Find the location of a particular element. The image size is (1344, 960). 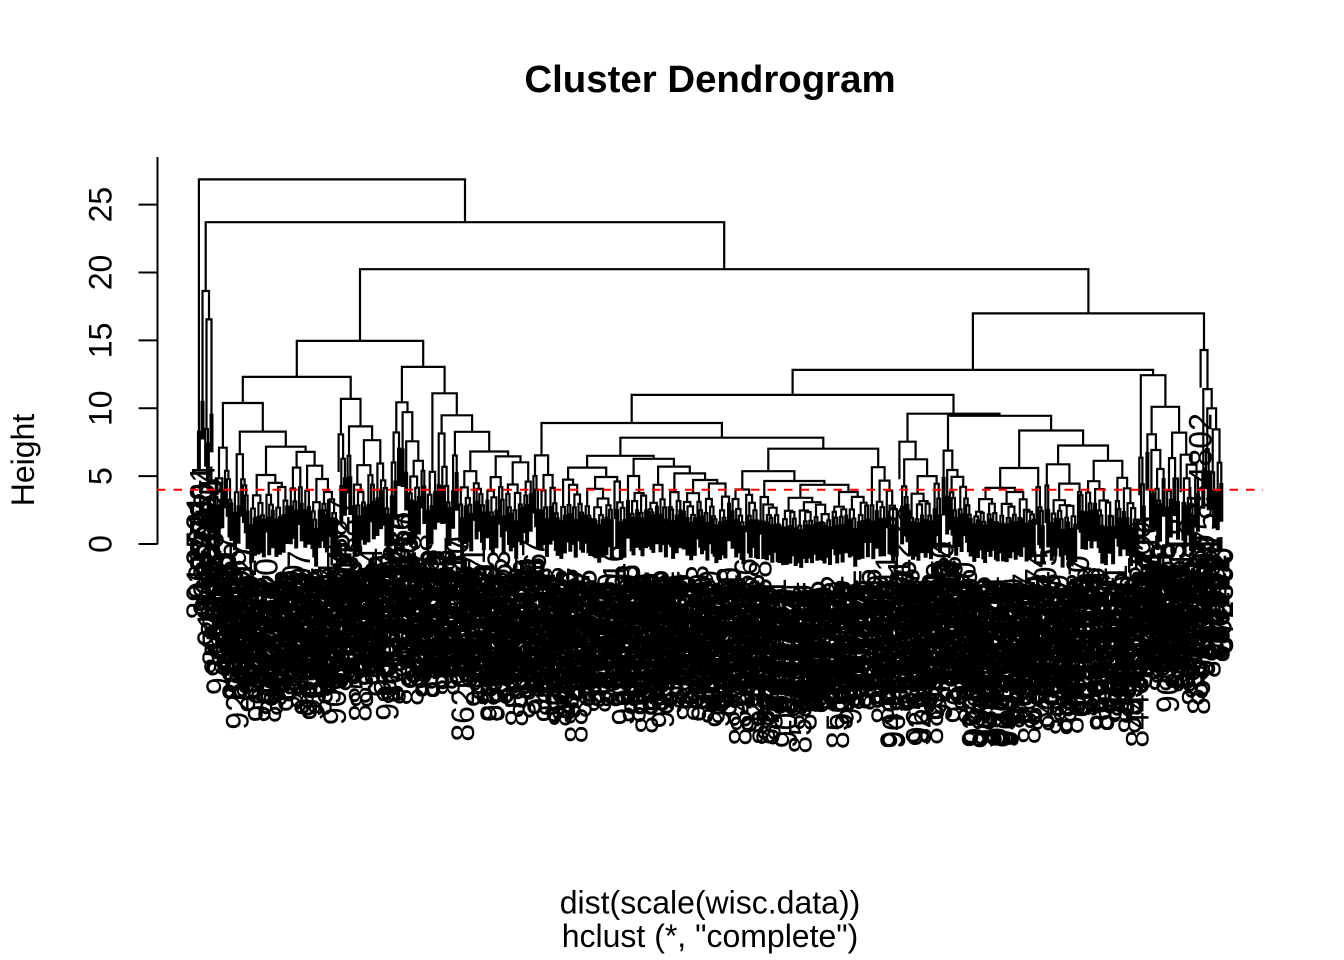

svg-text: 9273781 is located at coordinates (452, 616).